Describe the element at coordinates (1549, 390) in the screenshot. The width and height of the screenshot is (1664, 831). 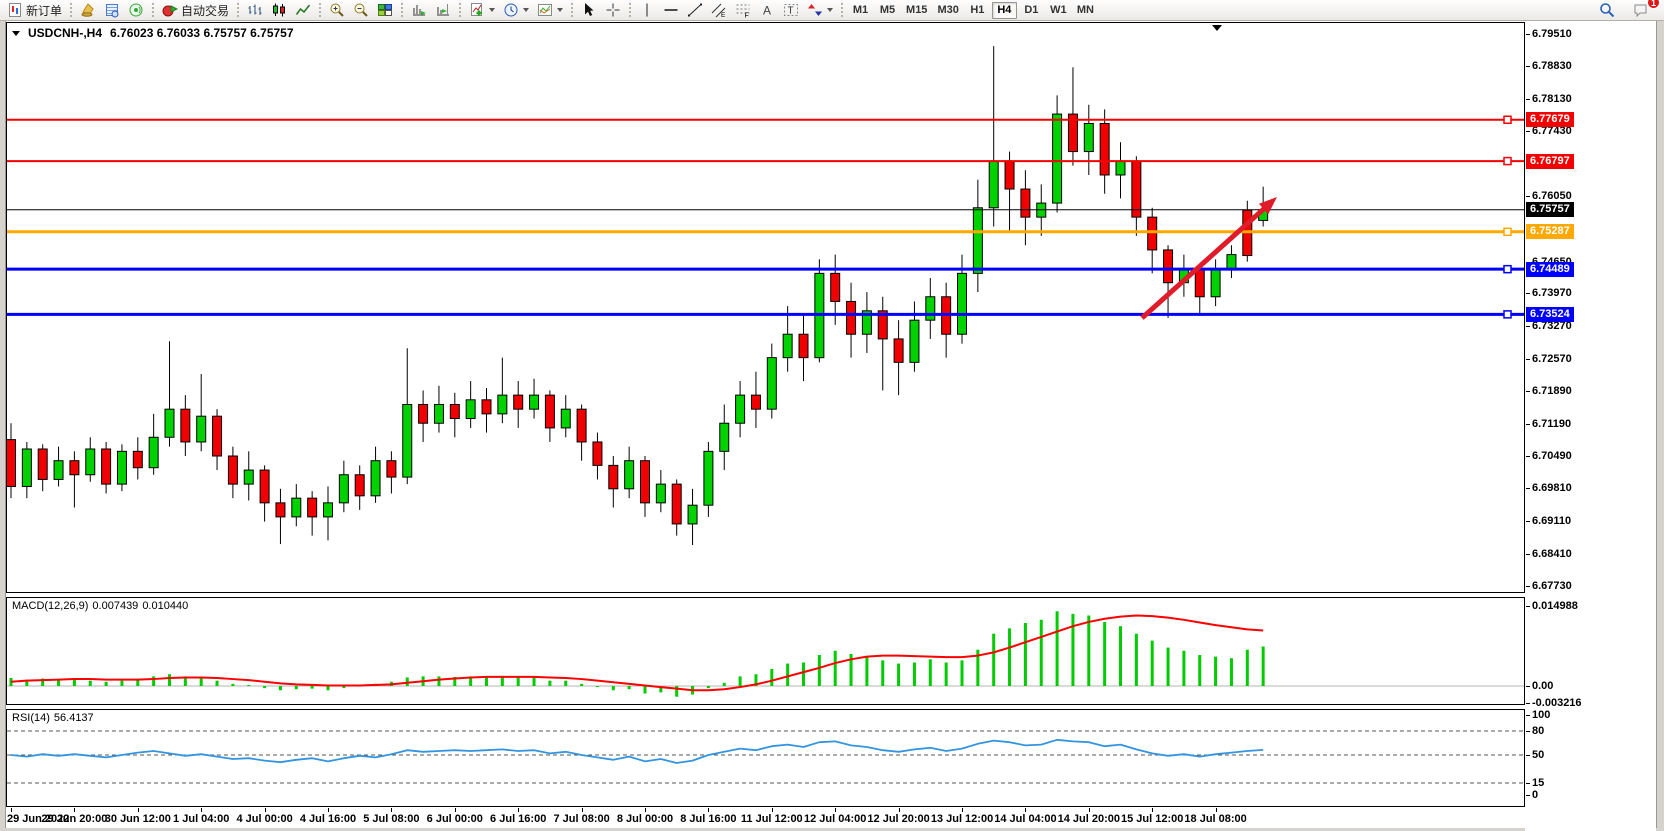
I see `price-tick-label: 6.71890` at that location.